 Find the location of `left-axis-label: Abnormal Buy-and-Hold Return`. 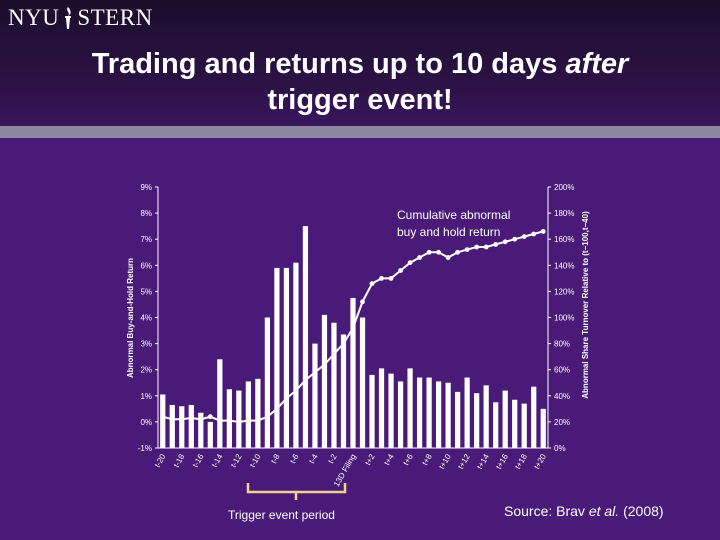

left-axis-label: Abnormal Buy-and-Hold Return is located at coordinates (130, 318).